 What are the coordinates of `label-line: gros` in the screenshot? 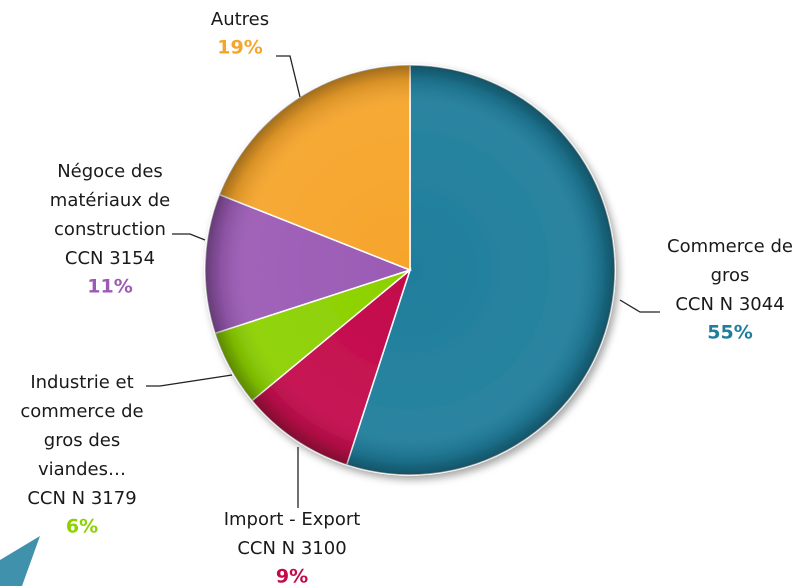 It's located at (730, 275).